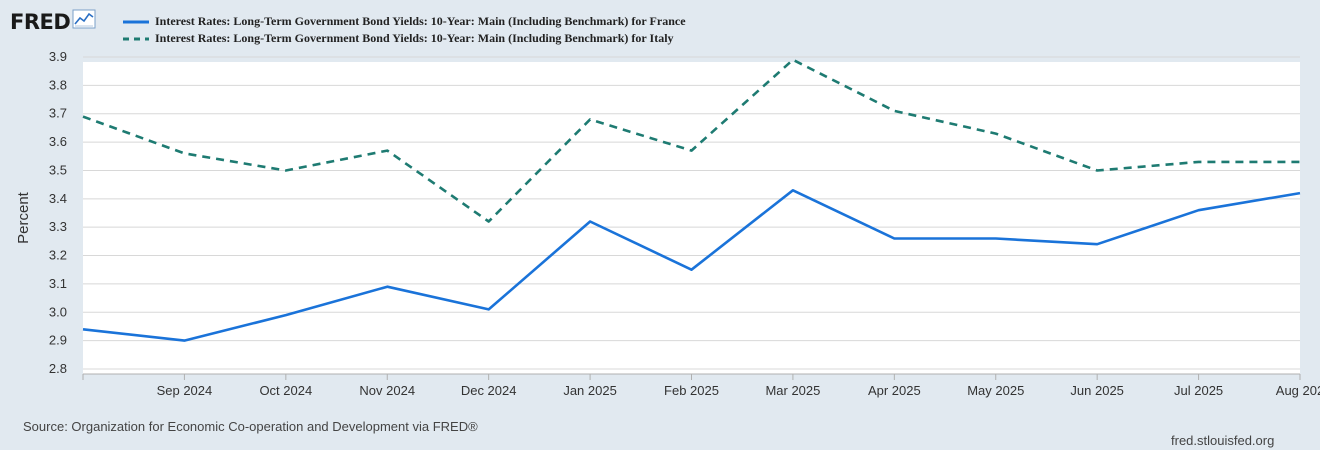 This screenshot has height=450, width=1320. I want to click on x-tick-label: Jun 2025, so click(1097, 390).